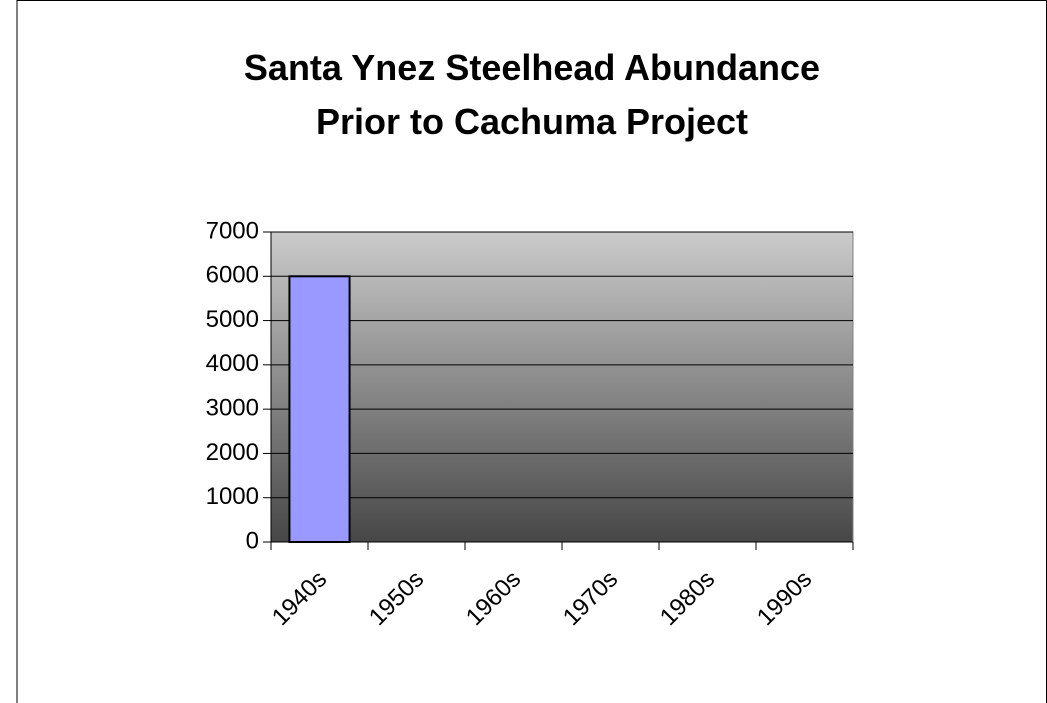 The image size is (1047, 703). What do you see at coordinates (232, 452) in the screenshot?
I see `y-tick-label: 2000` at bounding box center [232, 452].